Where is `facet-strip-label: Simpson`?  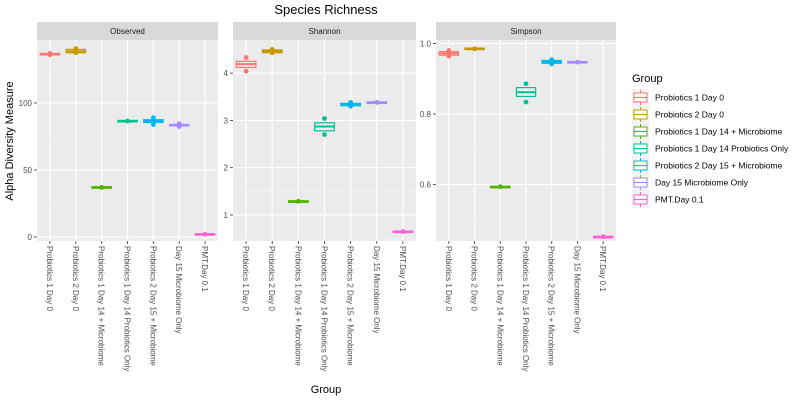 facet-strip-label: Simpson is located at coordinates (525, 31).